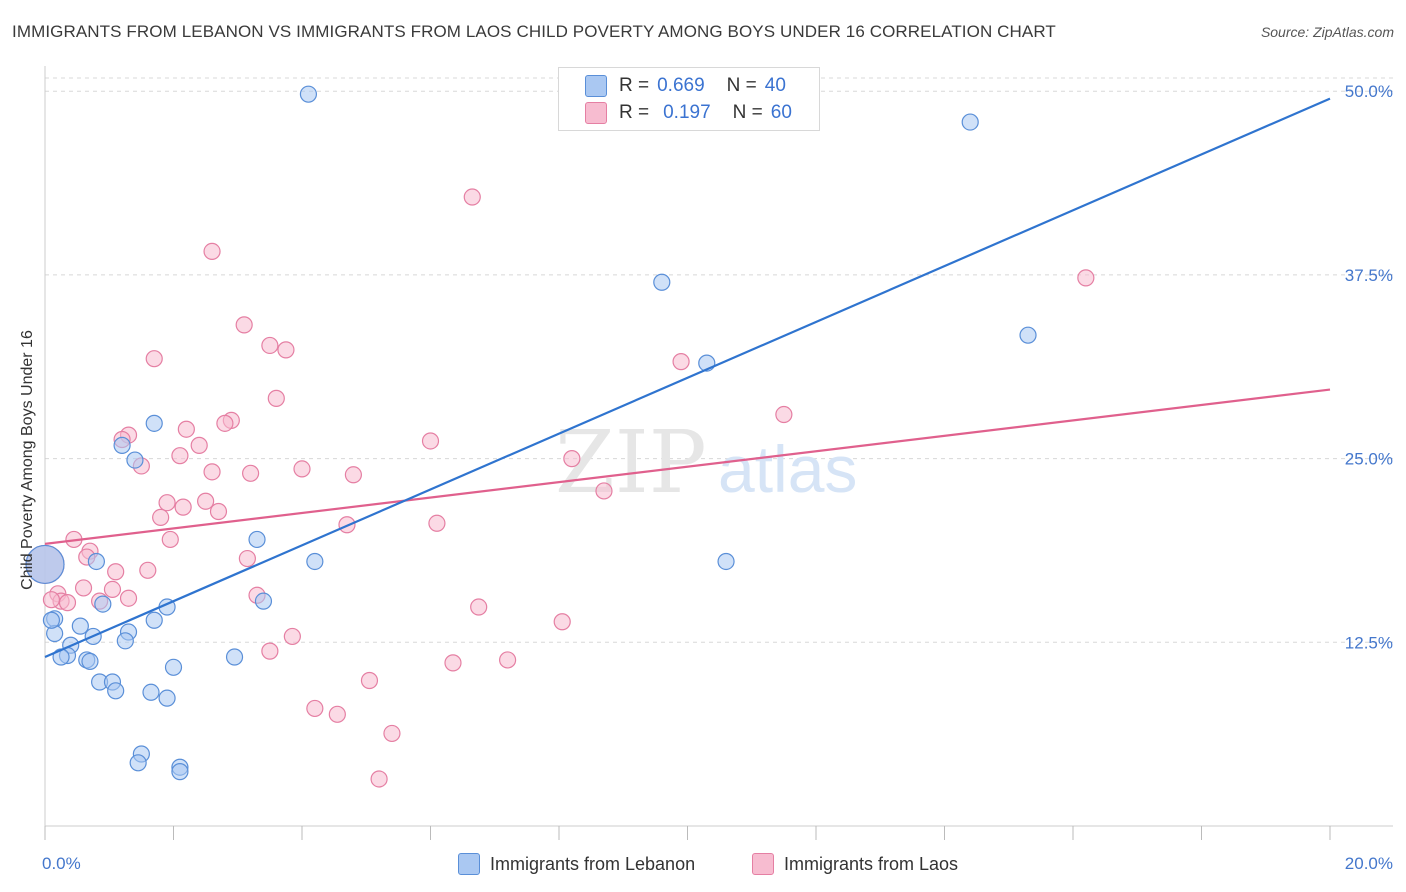 The height and width of the screenshot is (892, 1406). Describe the element at coordinates (1369, 459) in the screenshot. I see `y-tick-label: 25.0%` at that location.